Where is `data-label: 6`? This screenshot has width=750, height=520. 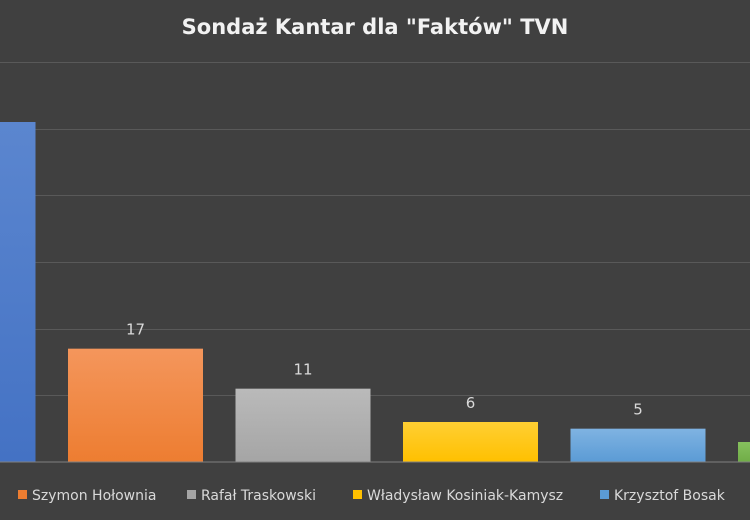
data-label: 6 is located at coordinates (471, 403).